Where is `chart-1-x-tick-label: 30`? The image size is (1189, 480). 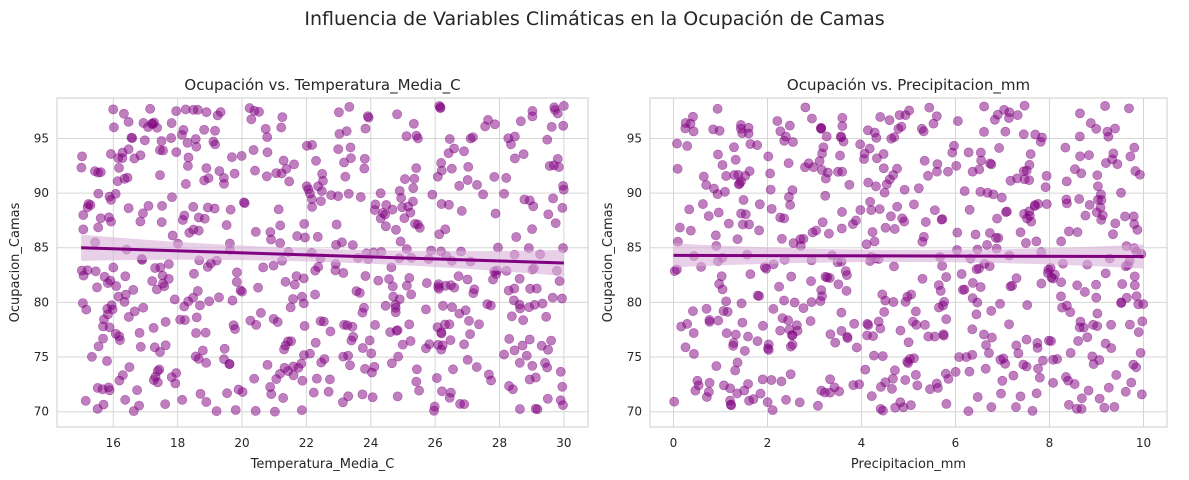
chart-1-x-tick-label: 30 is located at coordinates (563, 443).